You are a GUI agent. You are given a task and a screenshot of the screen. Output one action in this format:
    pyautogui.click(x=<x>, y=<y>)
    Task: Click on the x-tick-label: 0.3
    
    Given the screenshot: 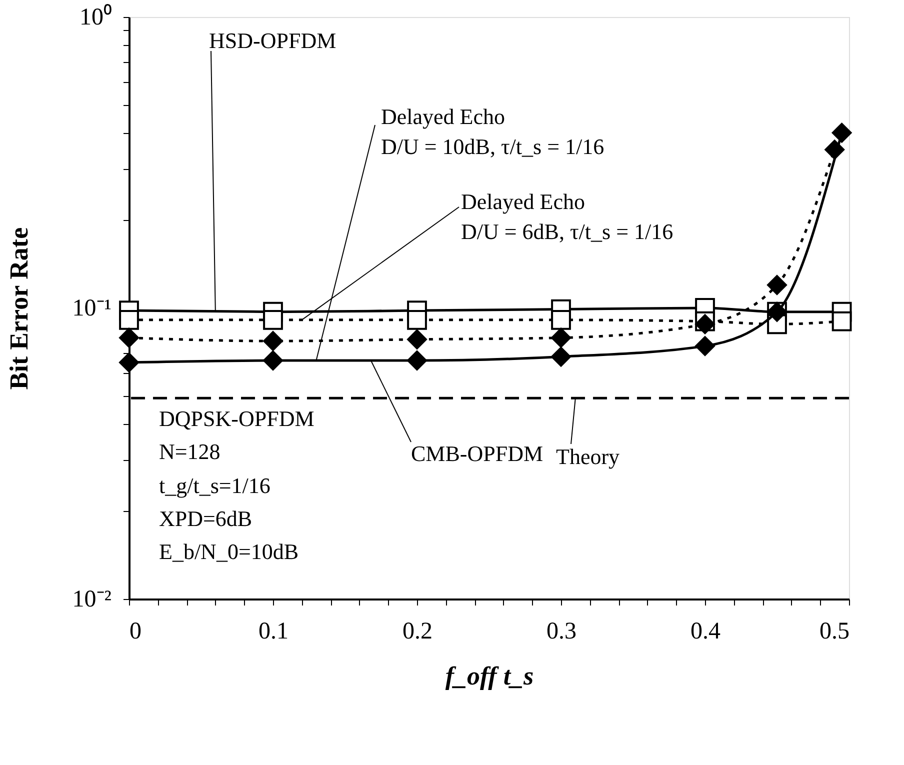 What is the action you would take?
    pyautogui.click(x=561, y=631)
    